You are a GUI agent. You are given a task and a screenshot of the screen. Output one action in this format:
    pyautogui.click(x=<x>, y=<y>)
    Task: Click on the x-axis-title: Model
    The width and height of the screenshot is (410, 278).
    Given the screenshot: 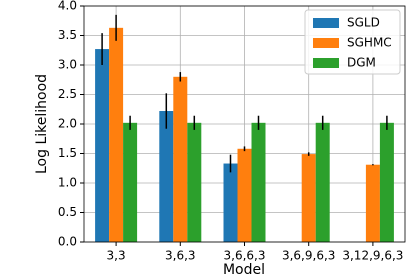 What is the action you would take?
    pyautogui.click(x=244, y=270)
    